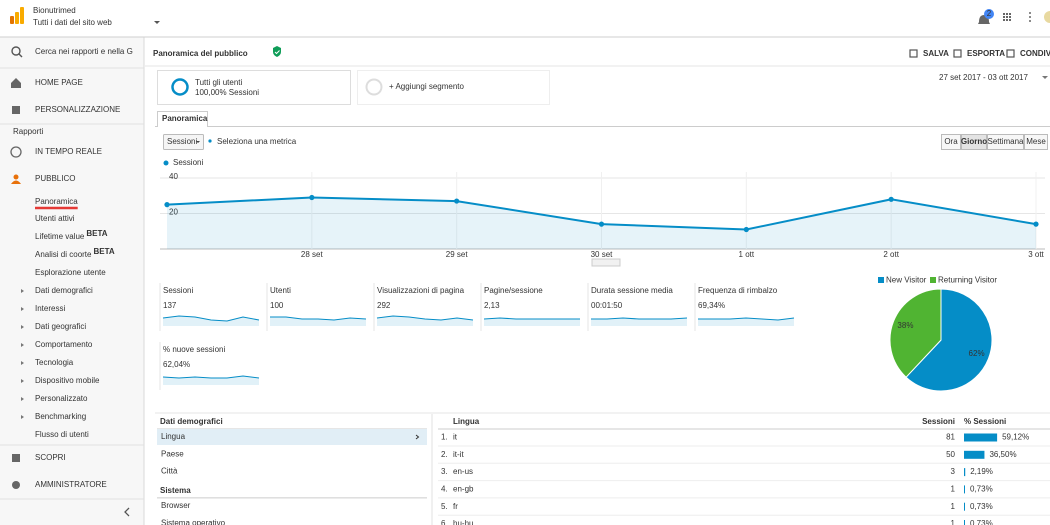 The height and width of the screenshot is (525, 1050). Describe the element at coordinates (16, 51) in the screenshot. I see `search-icon` at that location.